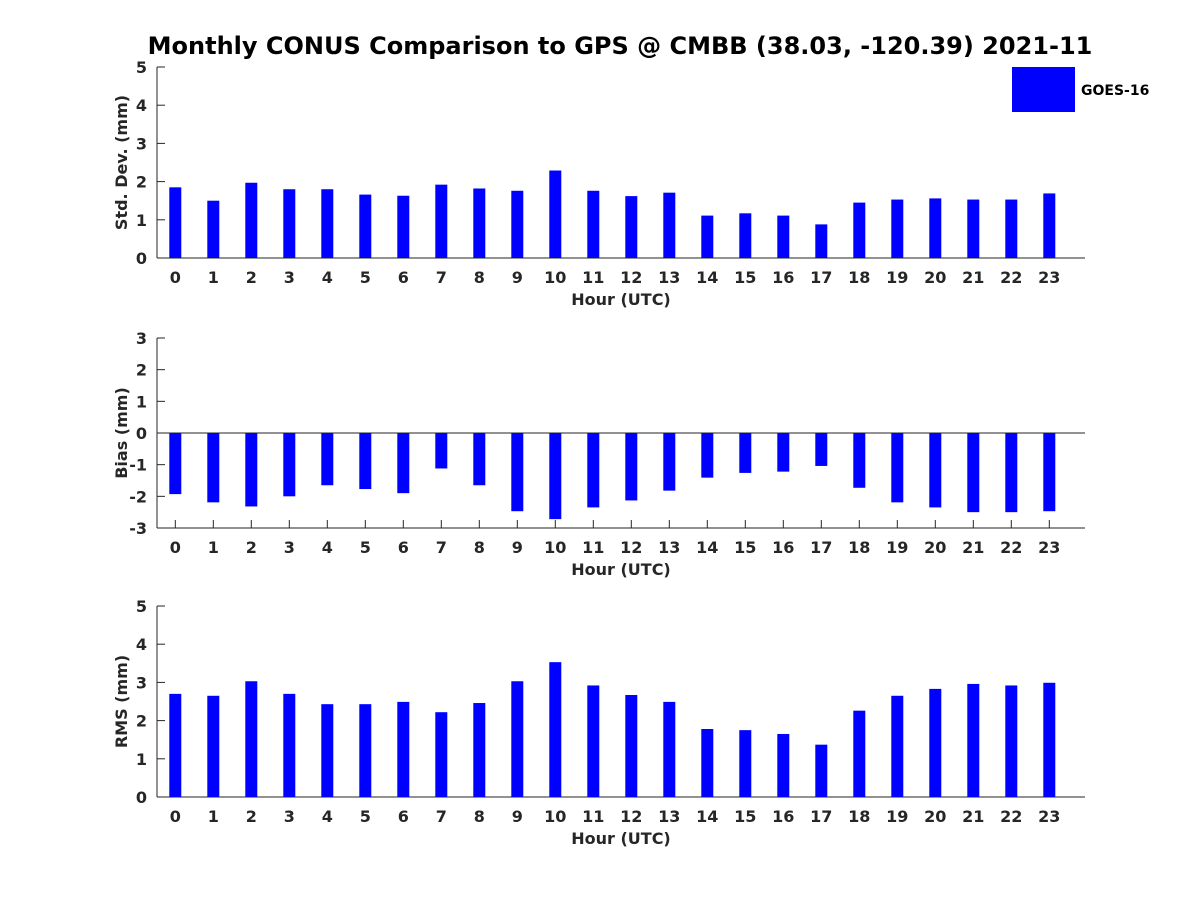 The image size is (1200, 900). I want to click on x-tick-label: 9, so click(517, 816).